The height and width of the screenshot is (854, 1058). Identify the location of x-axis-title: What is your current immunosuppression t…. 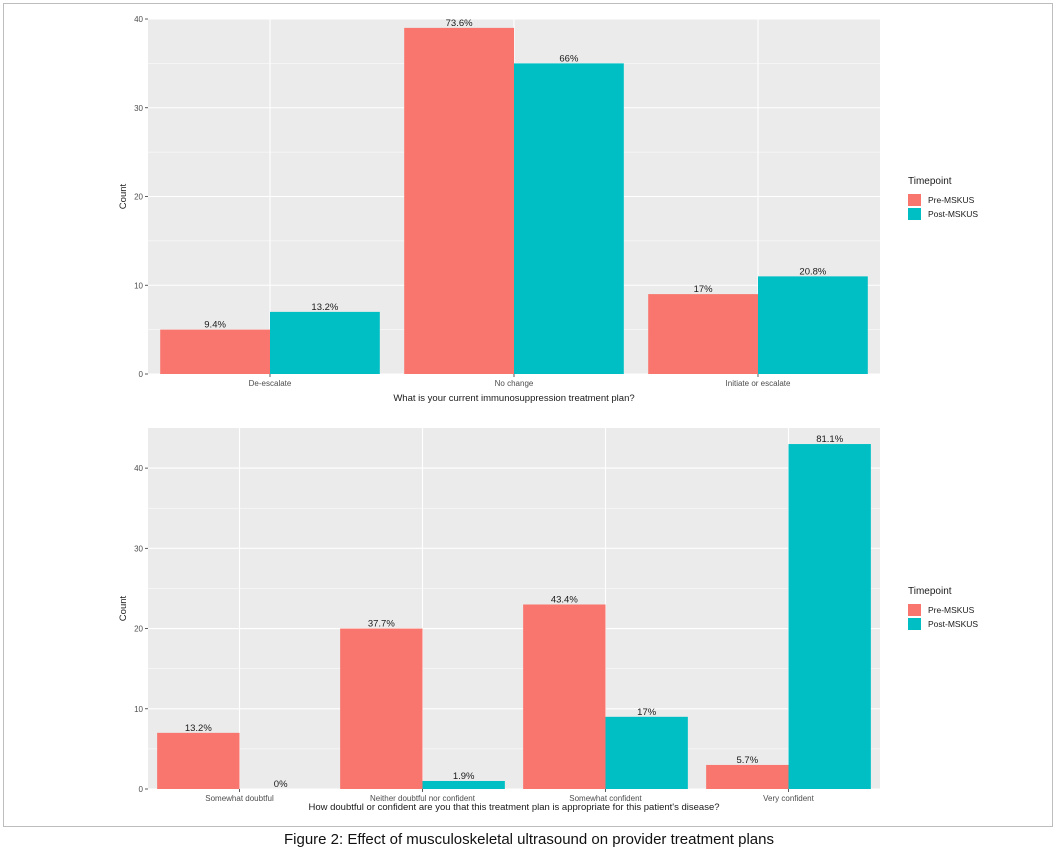
(513, 398).